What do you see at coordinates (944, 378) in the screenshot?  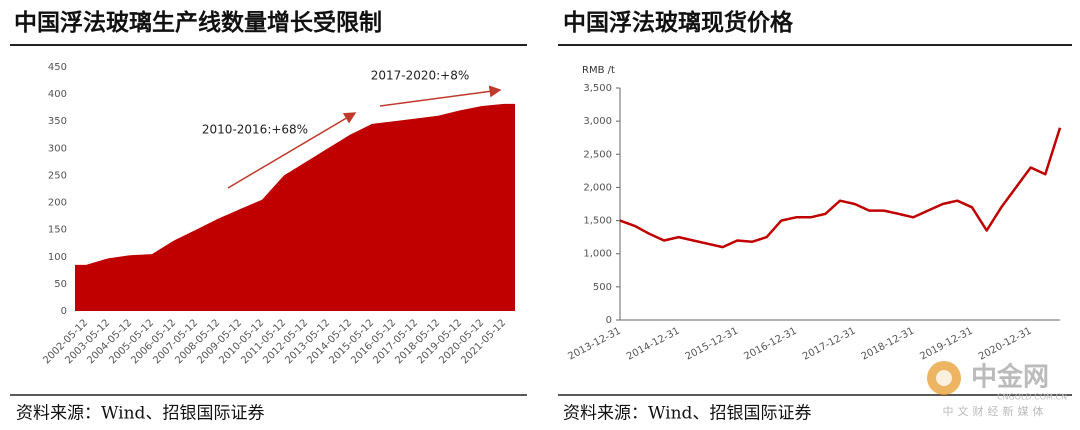 I see `logo` at bounding box center [944, 378].